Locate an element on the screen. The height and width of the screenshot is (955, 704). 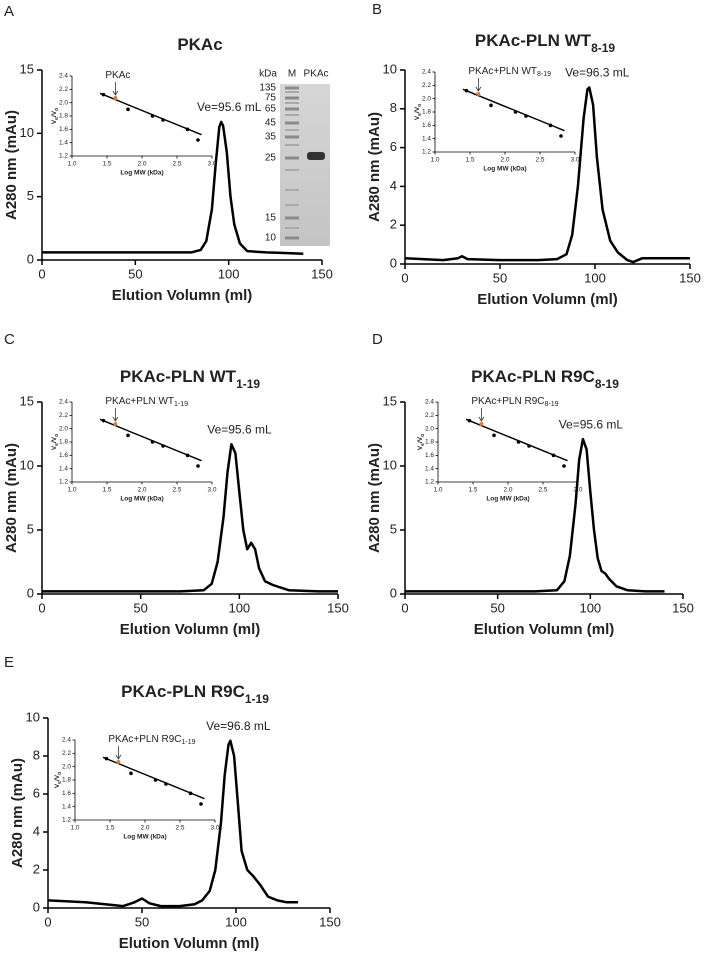
inset-y-axis-label: Ve/Vo is located at coordinates (56, 442).